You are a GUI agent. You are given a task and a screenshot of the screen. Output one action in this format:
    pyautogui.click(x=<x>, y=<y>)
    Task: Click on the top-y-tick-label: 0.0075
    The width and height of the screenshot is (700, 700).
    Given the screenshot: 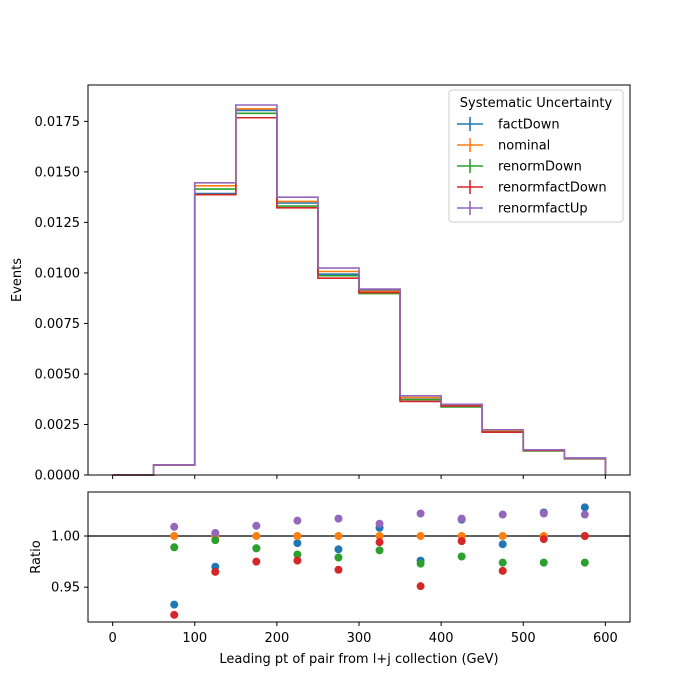 What is the action you would take?
    pyautogui.click(x=58, y=324)
    